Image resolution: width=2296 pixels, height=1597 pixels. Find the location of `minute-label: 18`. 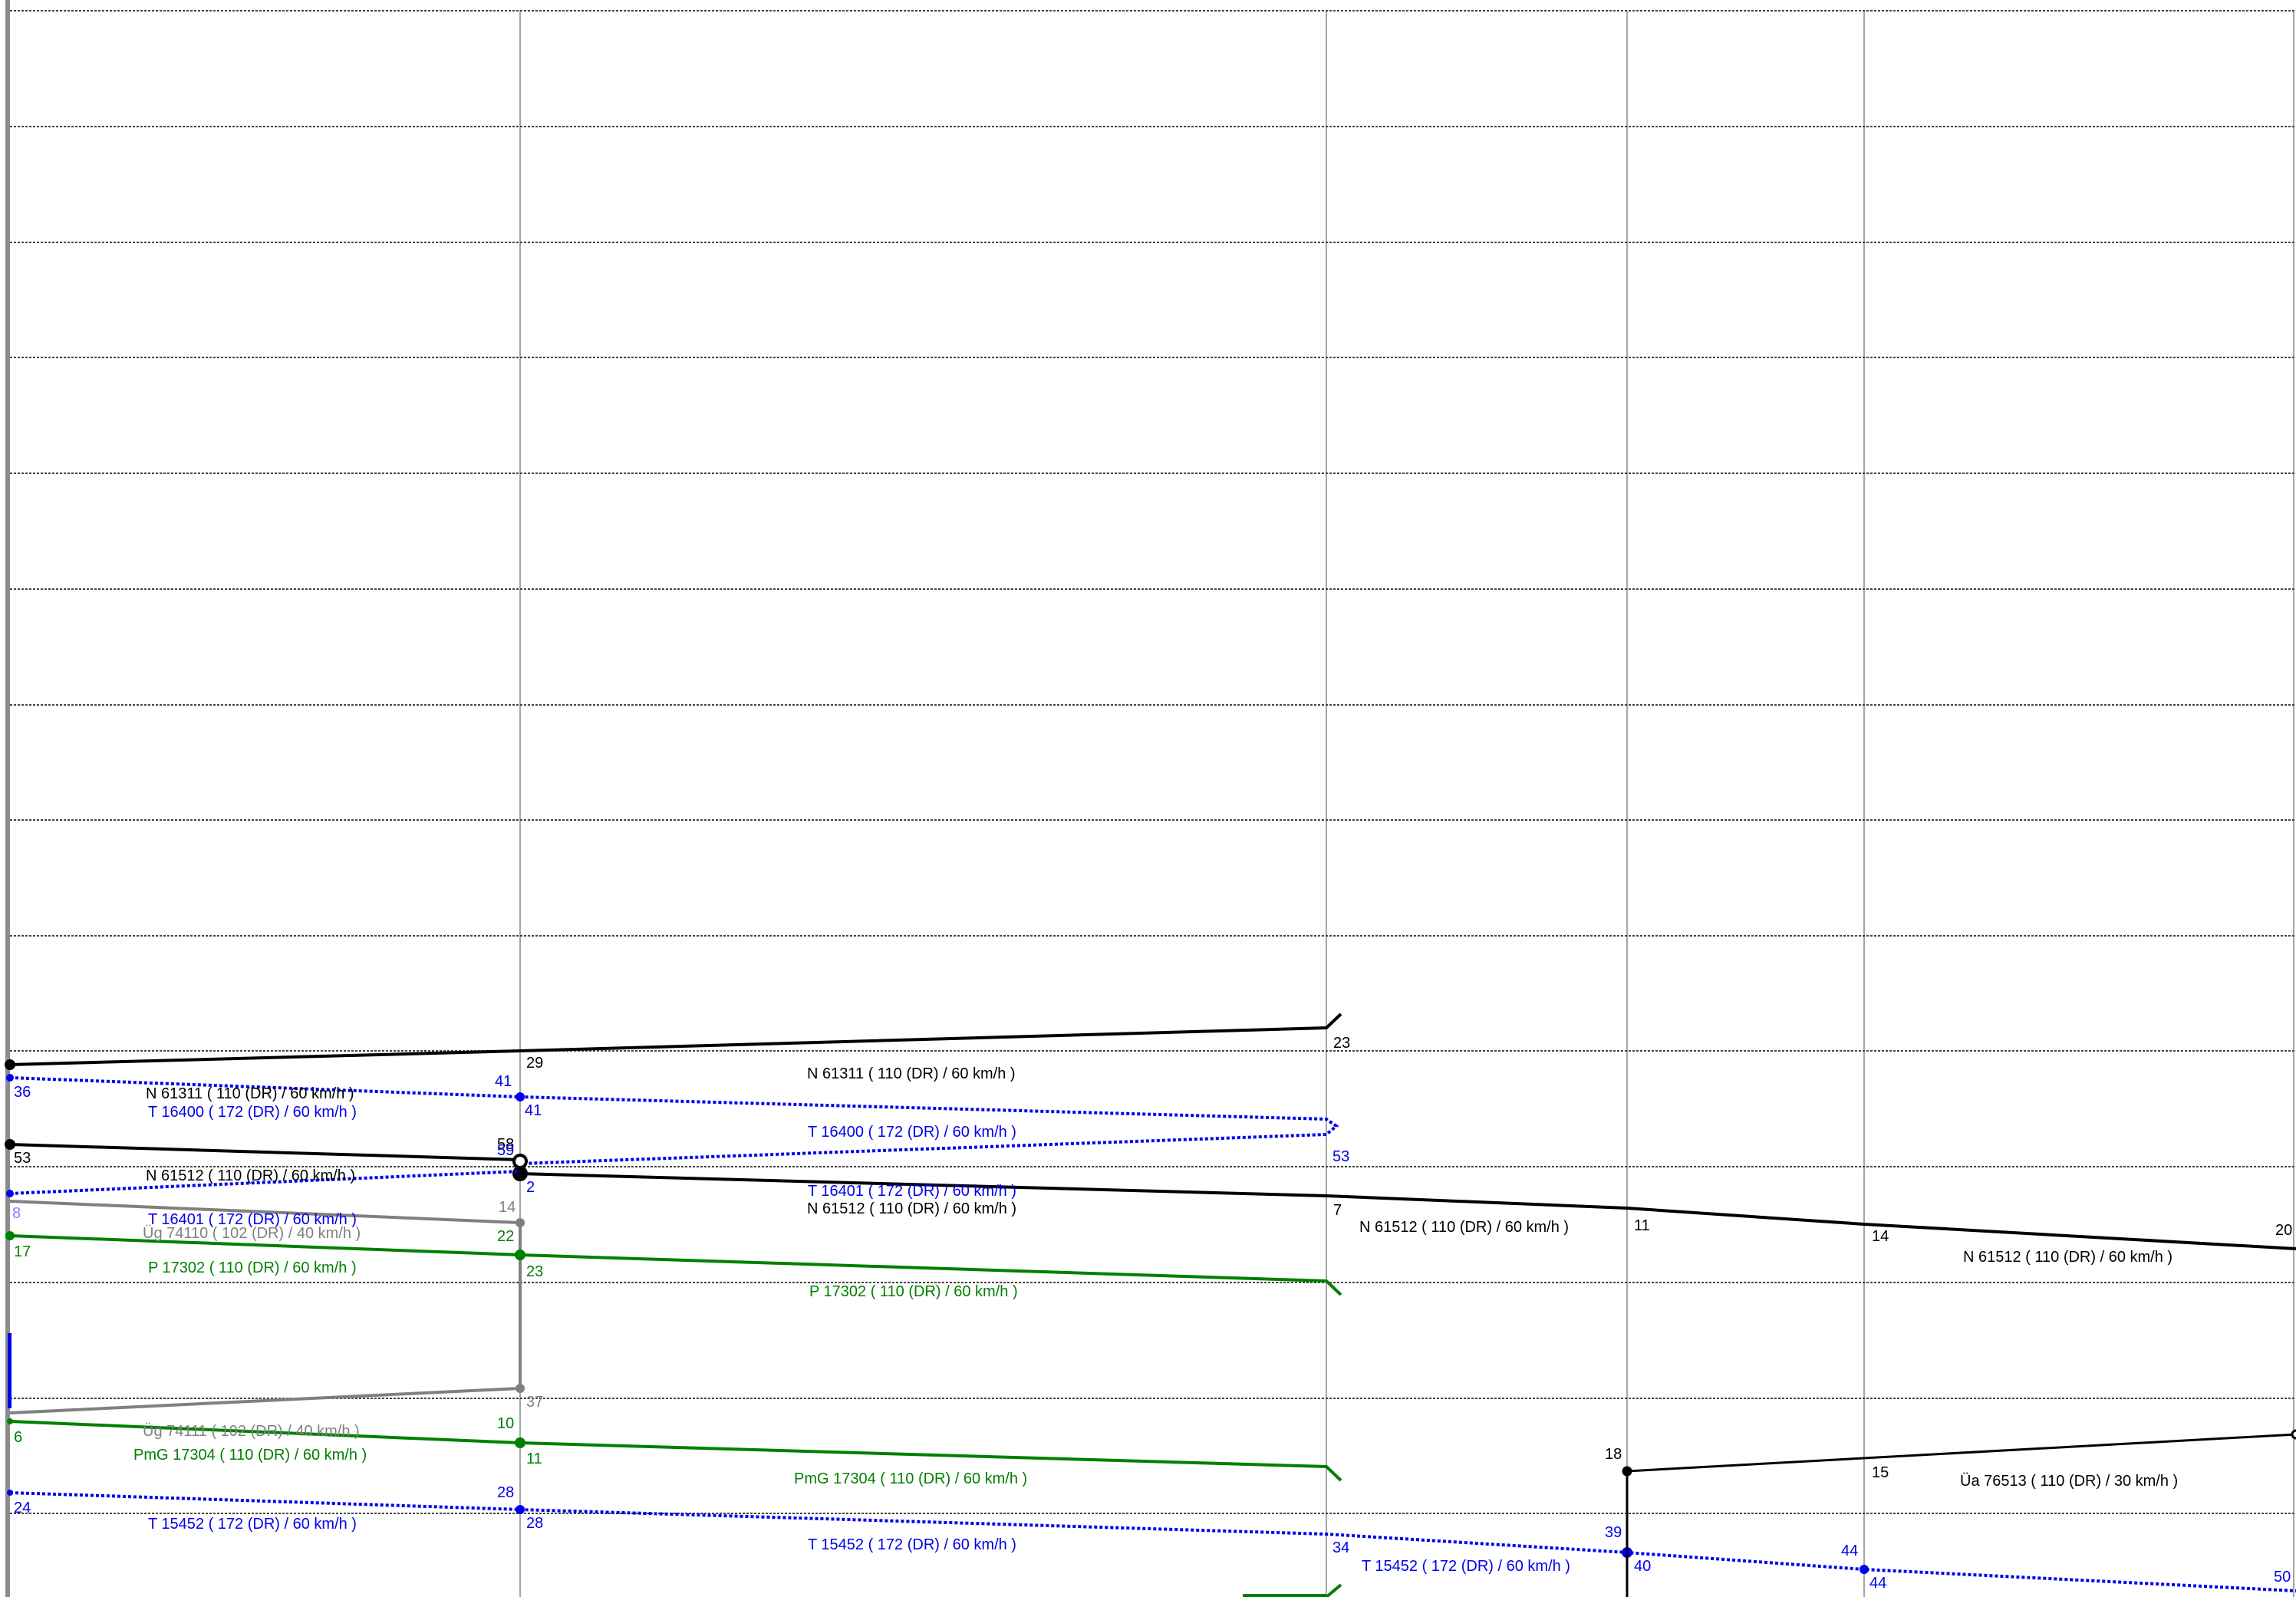

minute-label: 18 is located at coordinates (1613, 1454).